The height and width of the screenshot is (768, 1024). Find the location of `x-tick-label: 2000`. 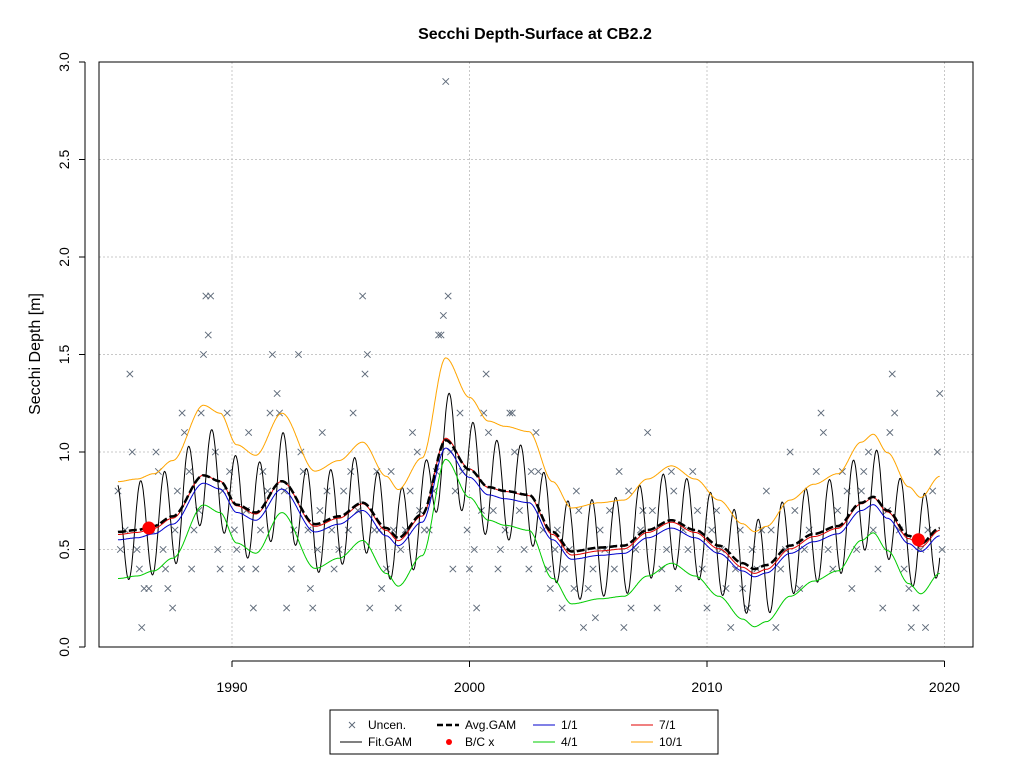

x-tick-label: 2000 is located at coordinates (469, 687).